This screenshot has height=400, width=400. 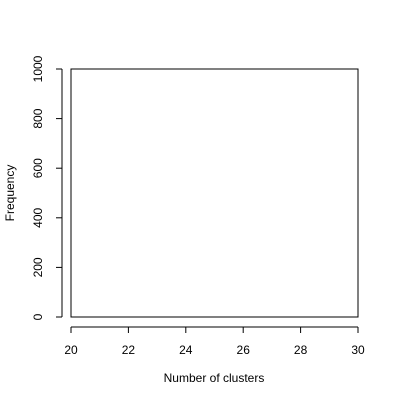 What do you see at coordinates (214, 341) in the screenshot?
I see `x-axis: 20 22 24 26 28 30` at bounding box center [214, 341].